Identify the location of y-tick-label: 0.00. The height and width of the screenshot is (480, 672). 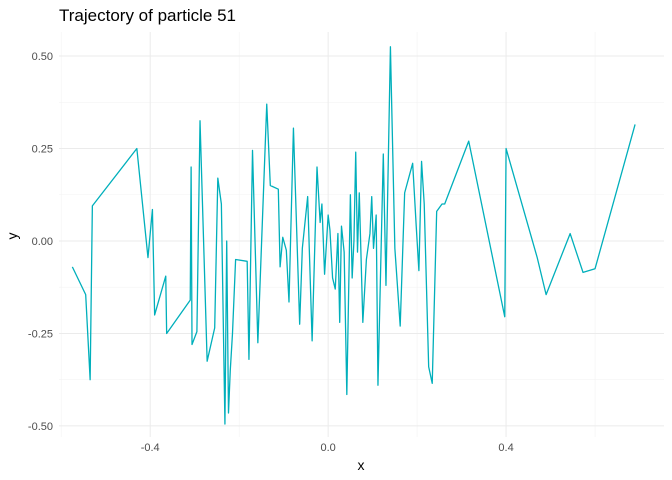
(42, 242).